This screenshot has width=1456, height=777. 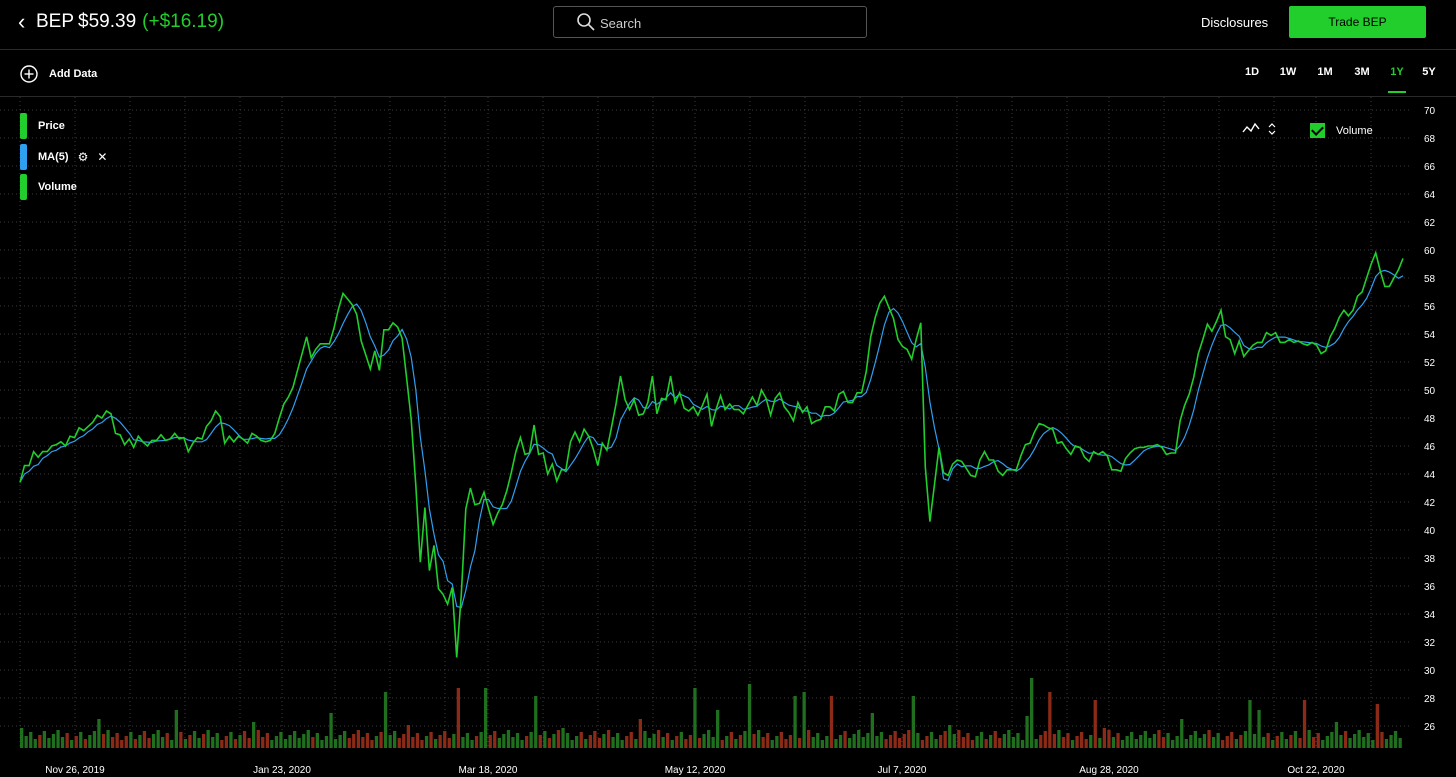 What do you see at coordinates (1354, 130) in the screenshot?
I see `volume-toggle-label: Volume` at bounding box center [1354, 130].